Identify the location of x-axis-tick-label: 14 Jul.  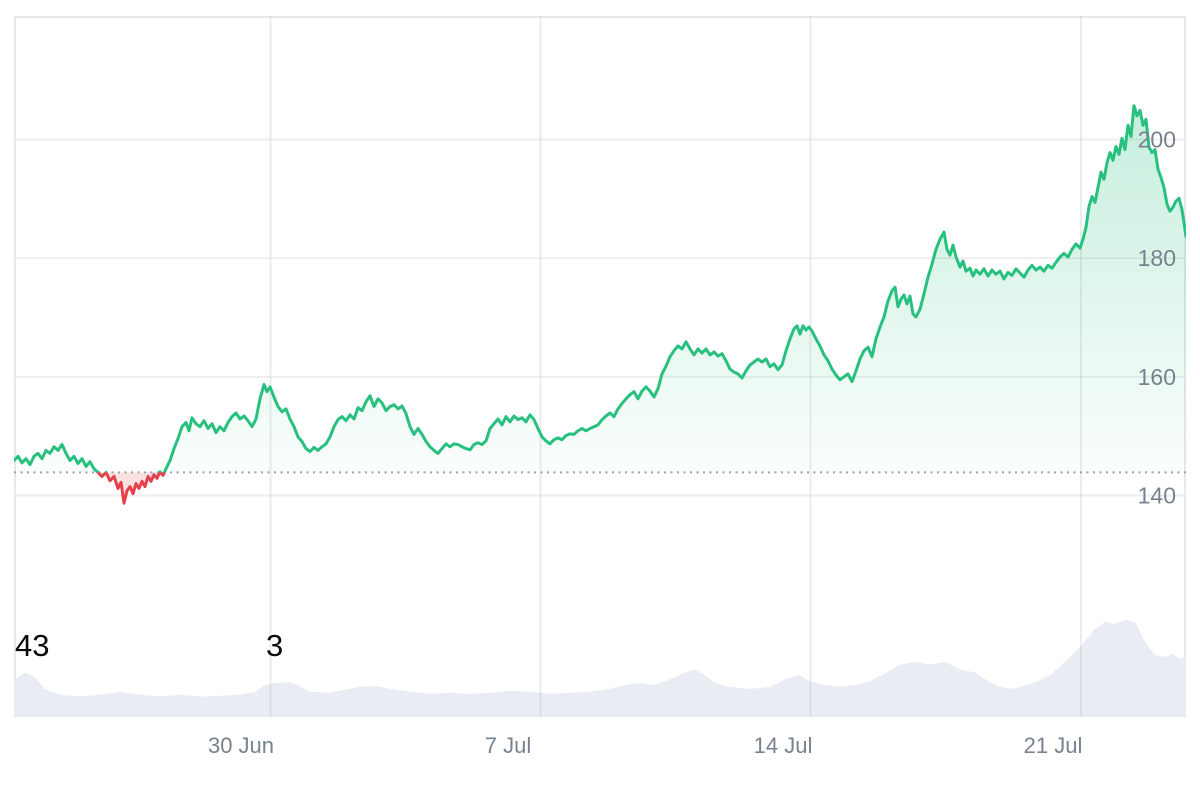
(783, 745).